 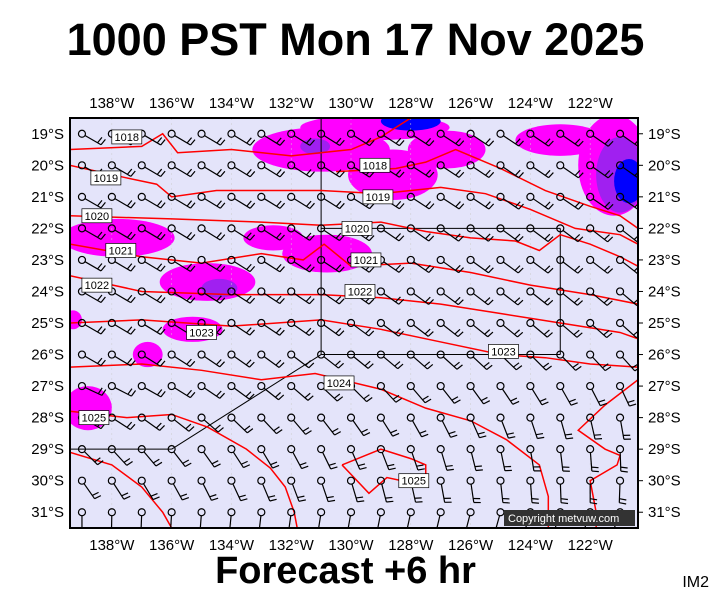 What do you see at coordinates (172, 103) in the screenshot?
I see `lon-tick-top: 136°W` at bounding box center [172, 103].